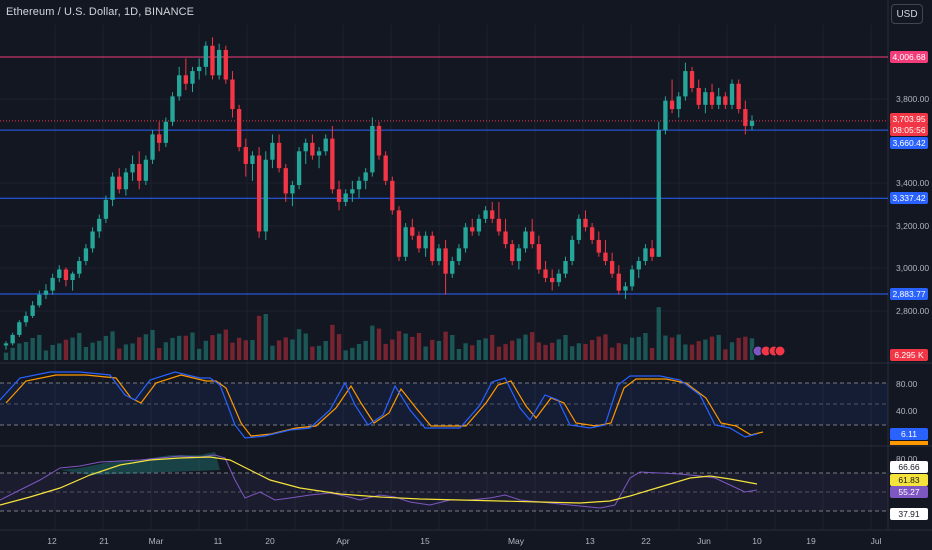 The height and width of the screenshot is (550, 932). Describe the element at coordinates (100, 12) in the screenshot. I see `symbol-header: Ethereum / U.S. Dollar, 1D, BINANCE` at that location.